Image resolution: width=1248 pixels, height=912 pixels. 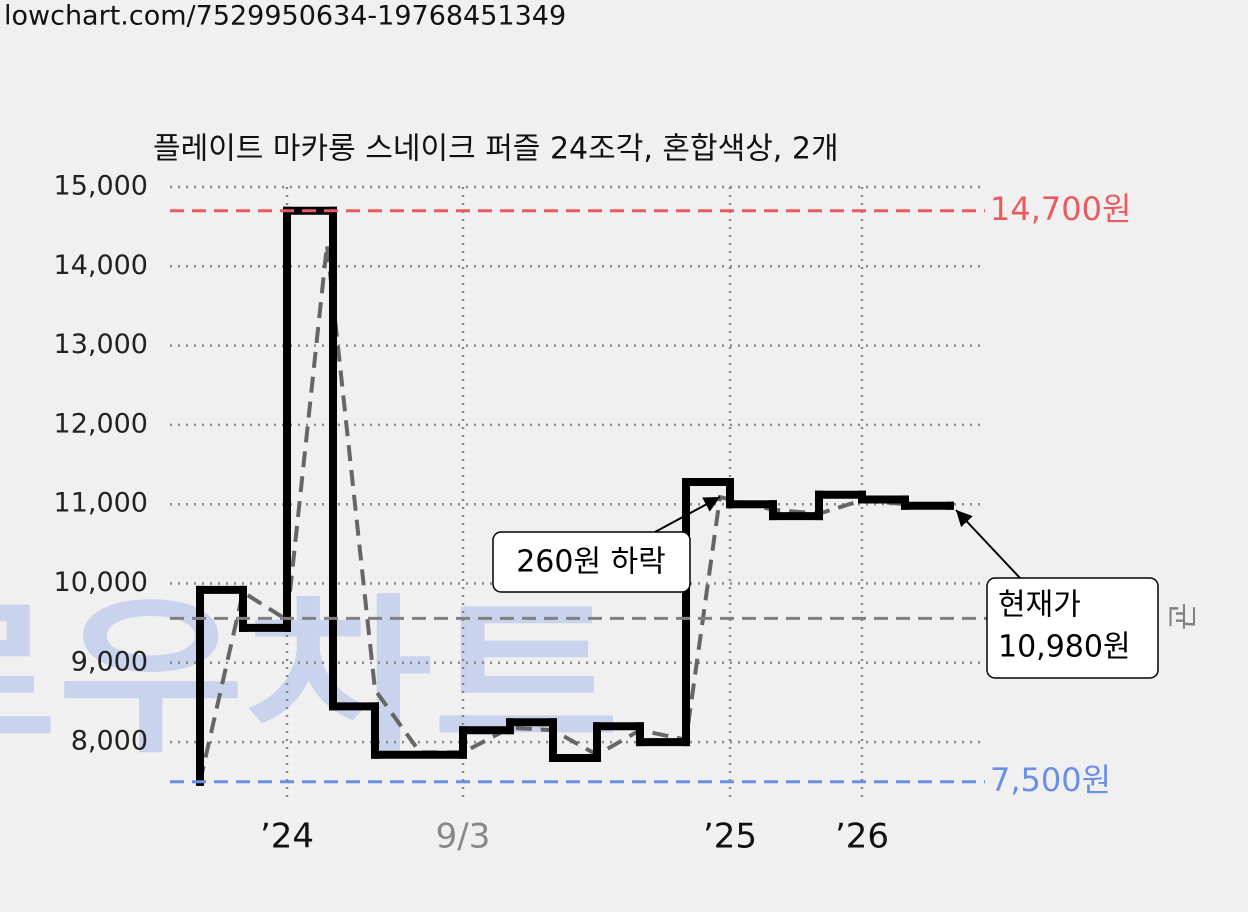 I want to click on y-tick-label: 10,000, so click(x=101, y=582).